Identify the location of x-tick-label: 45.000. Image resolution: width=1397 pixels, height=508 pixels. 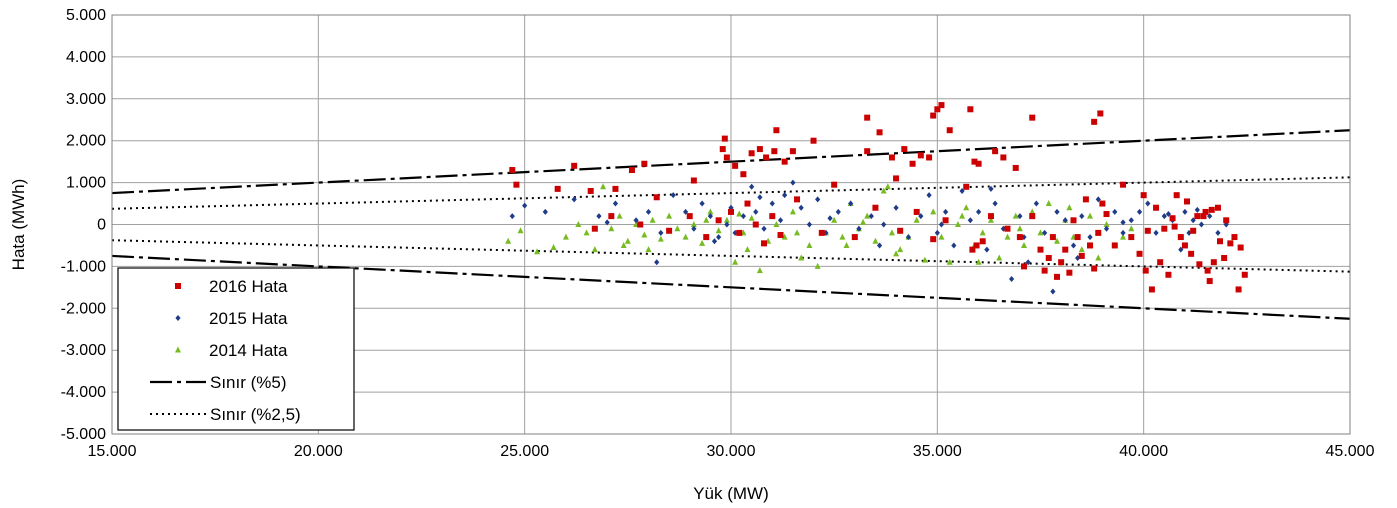
(1350, 451).